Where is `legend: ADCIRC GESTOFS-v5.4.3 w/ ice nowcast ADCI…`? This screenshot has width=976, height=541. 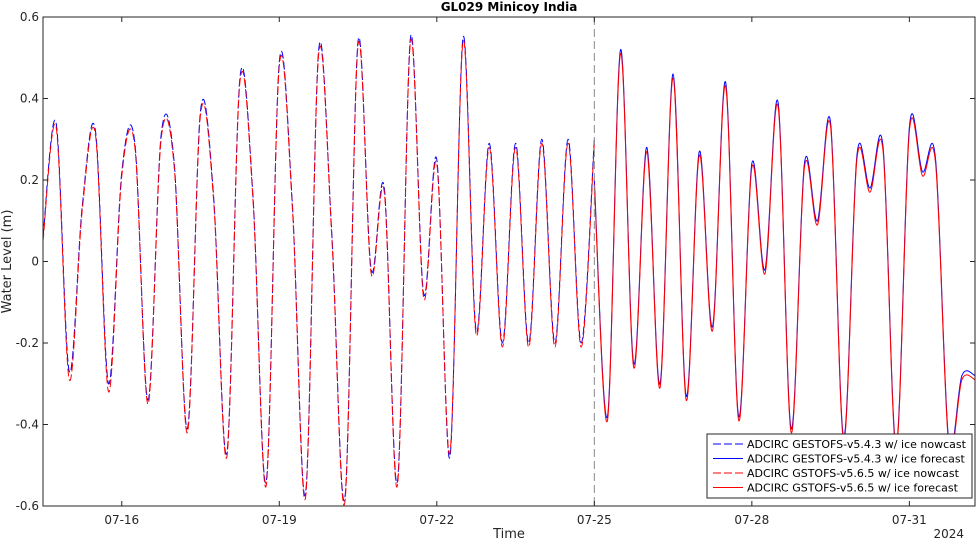
legend: ADCIRC GESTOFS-v5.4.3 w/ ice nowcast ADCI… is located at coordinates (839, 466).